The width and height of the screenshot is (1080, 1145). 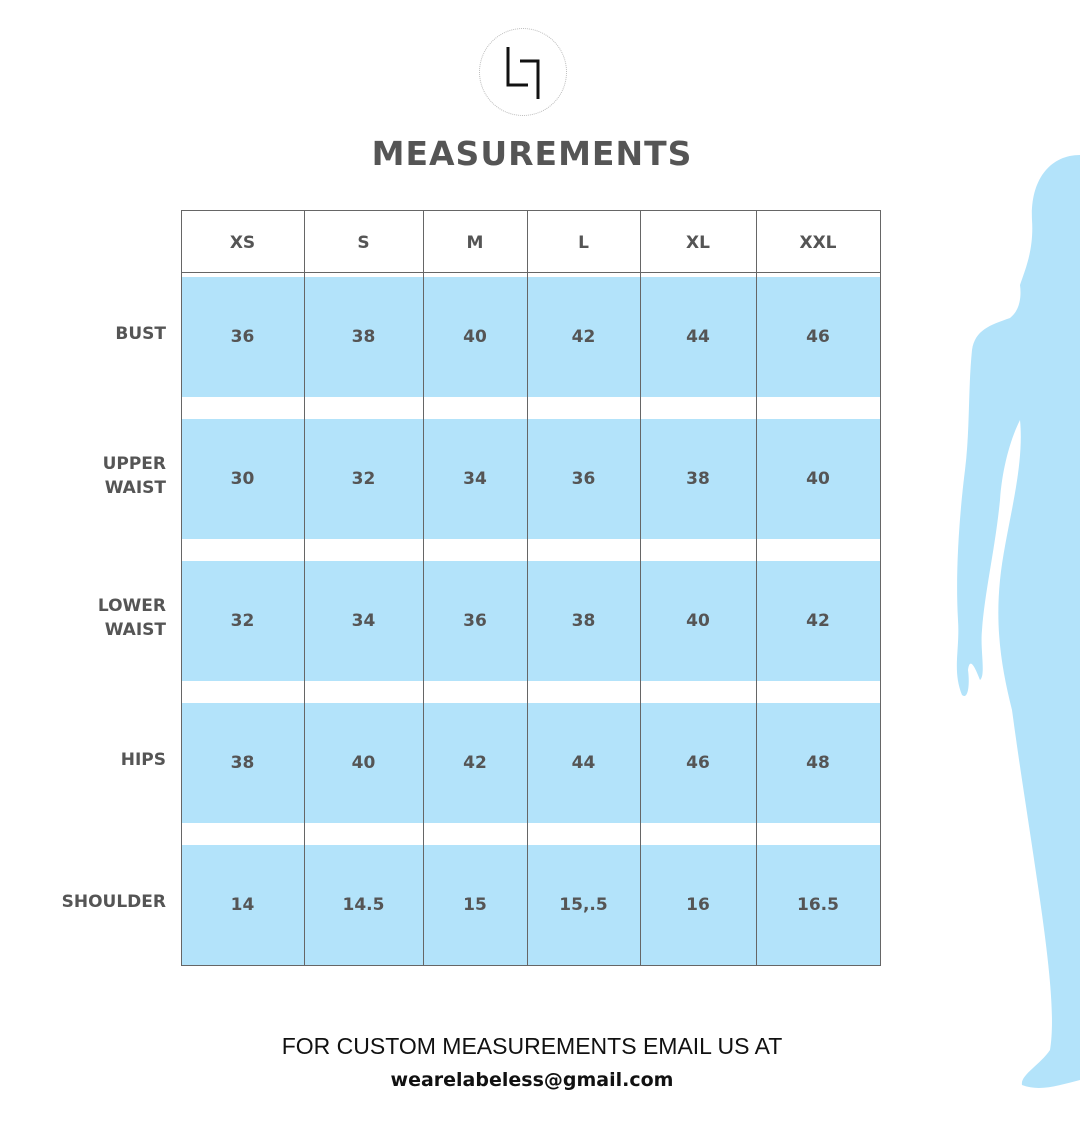 What do you see at coordinates (242, 243) in the screenshot?
I see `size-header-xs: XS` at bounding box center [242, 243].